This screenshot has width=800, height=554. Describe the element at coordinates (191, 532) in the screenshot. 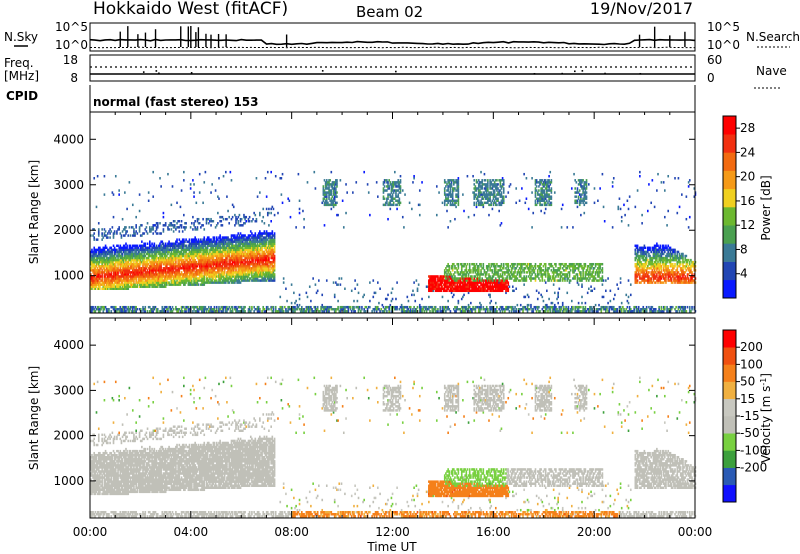

I see `x-tick-label: 04:00` at that location.